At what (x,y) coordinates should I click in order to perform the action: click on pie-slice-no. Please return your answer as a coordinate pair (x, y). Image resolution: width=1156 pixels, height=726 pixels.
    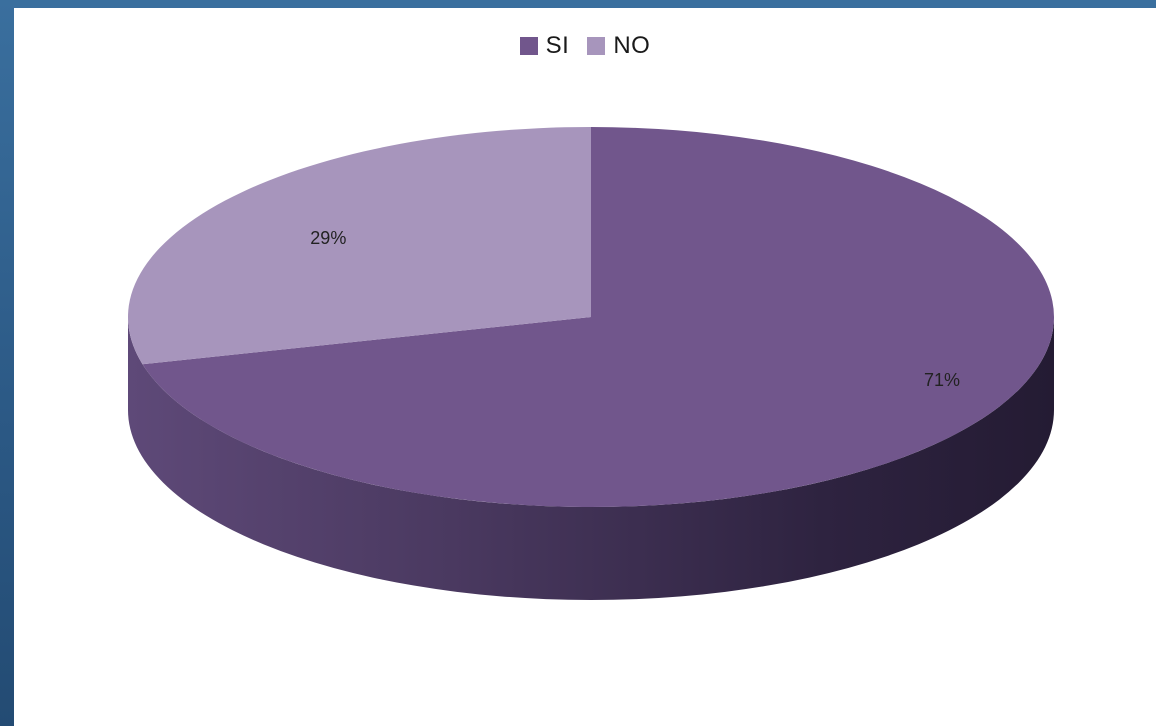
    Looking at the image, I should click on (359, 246).